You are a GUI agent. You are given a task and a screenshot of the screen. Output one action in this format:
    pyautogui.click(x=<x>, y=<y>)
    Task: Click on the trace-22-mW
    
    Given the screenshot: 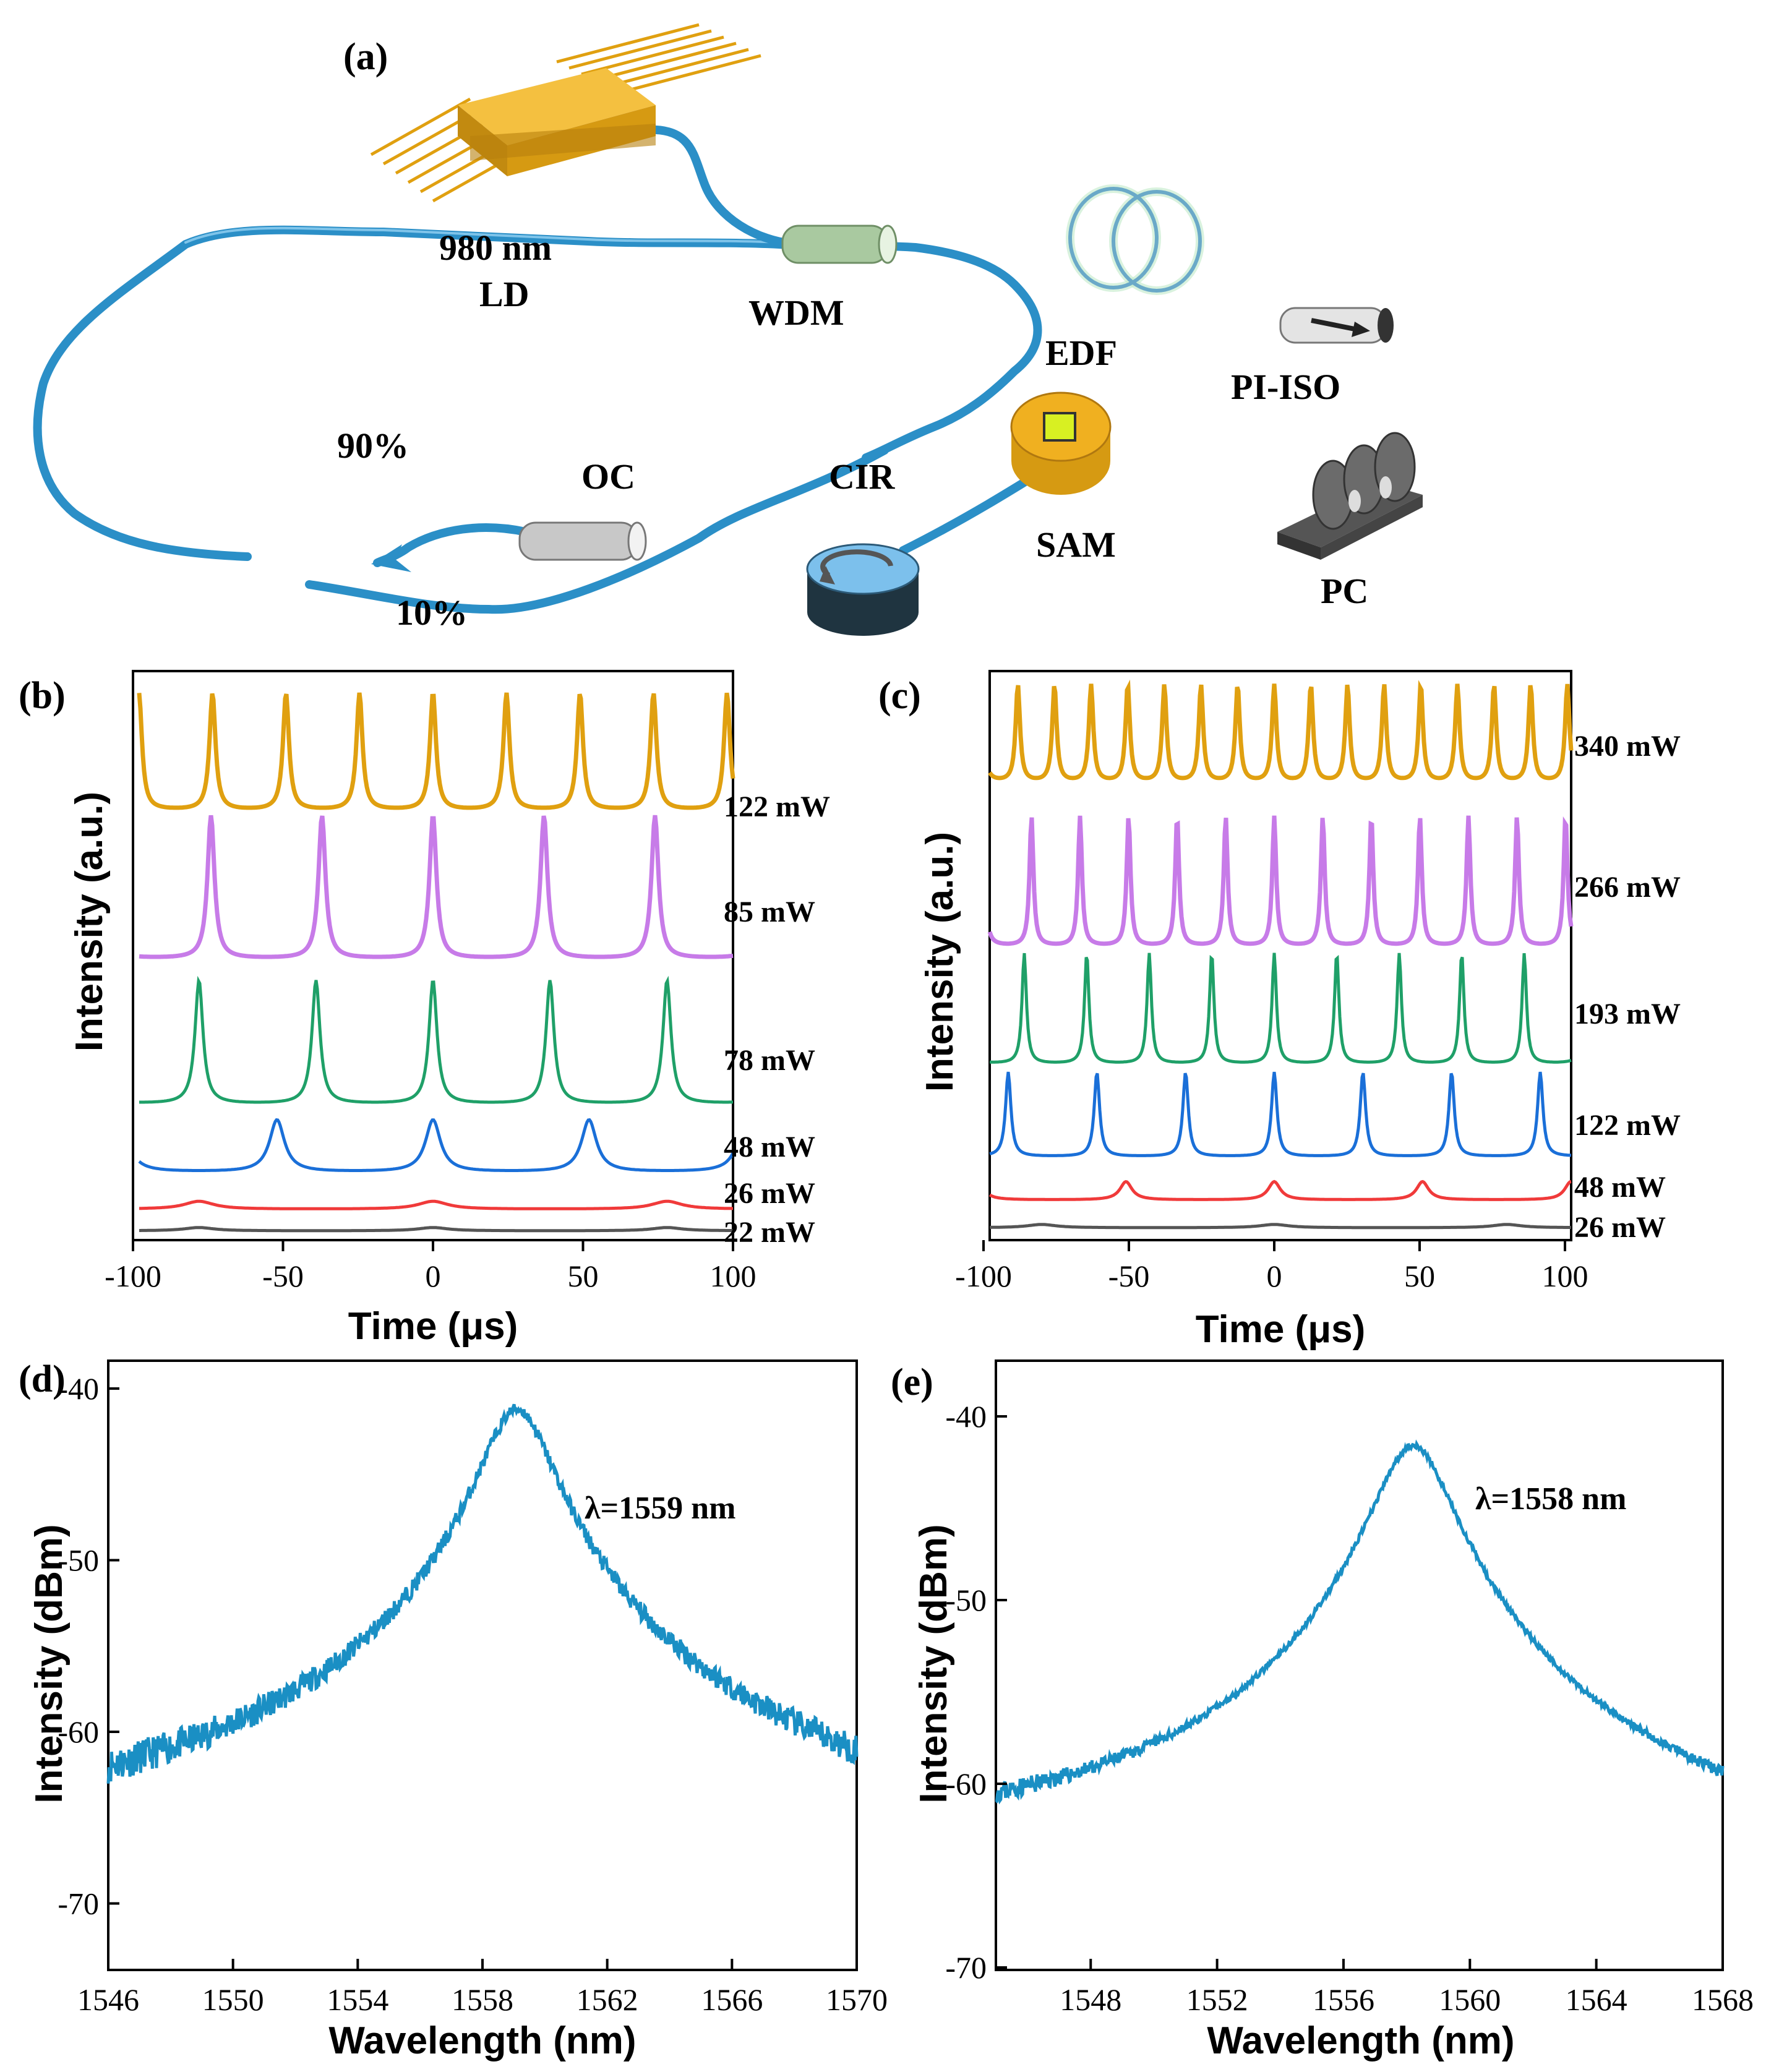 What is the action you would take?
    pyautogui.click(x=436, y=1229)
    